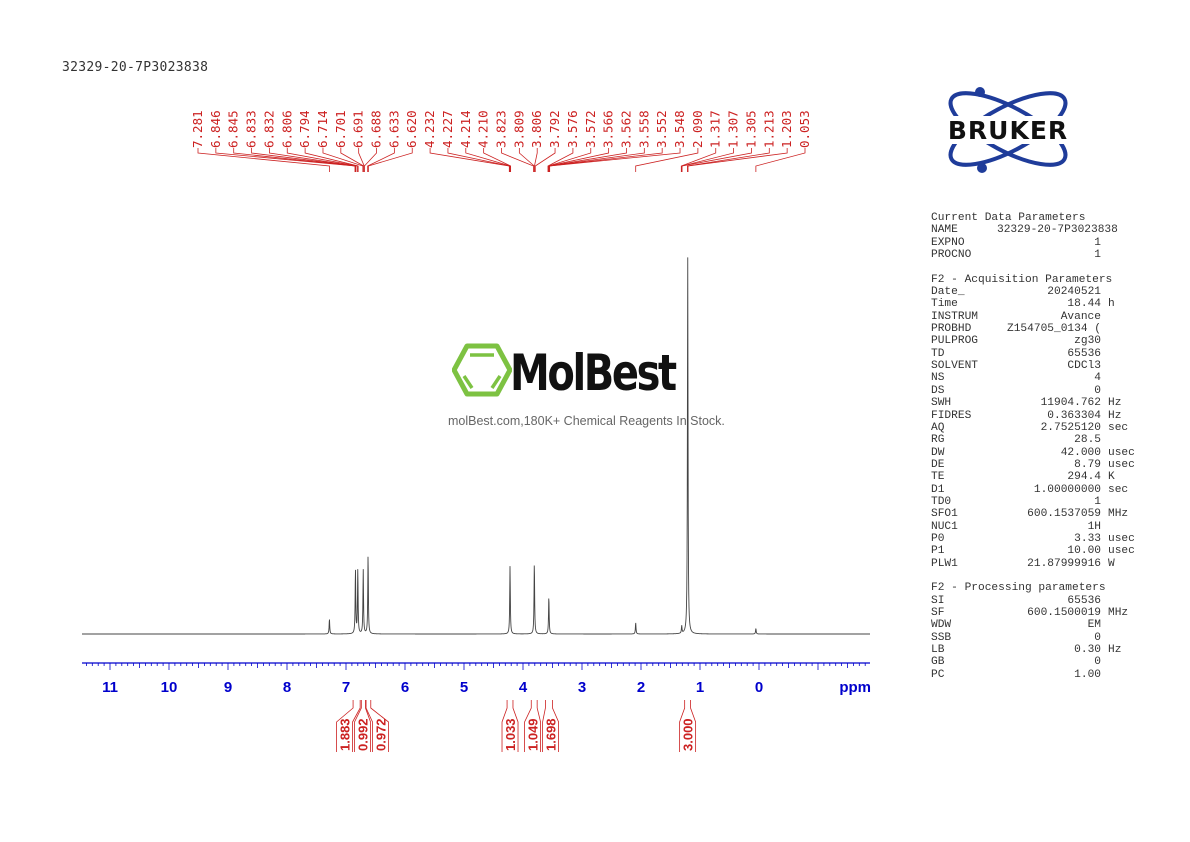 The height and width of the screenshot is (842, 1190). I want to click on peak-label: 6.691, so click(358, 129).